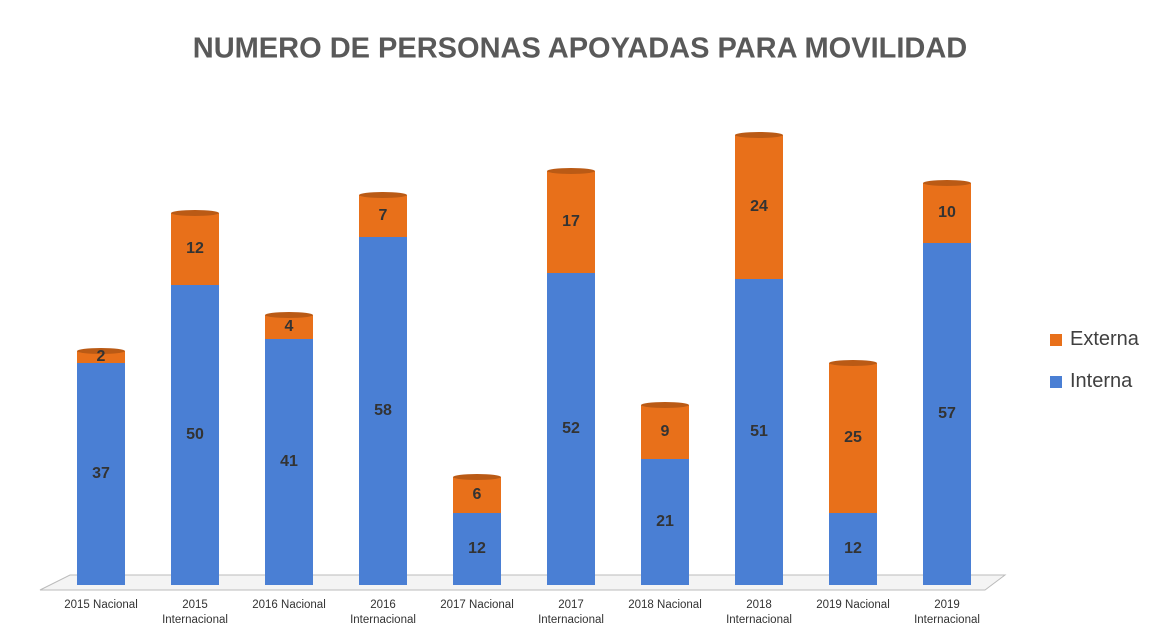 This screenshot has height=642, width=1151. I want to click on x-tick-label: 2016 Internacional, so click(383, 612).